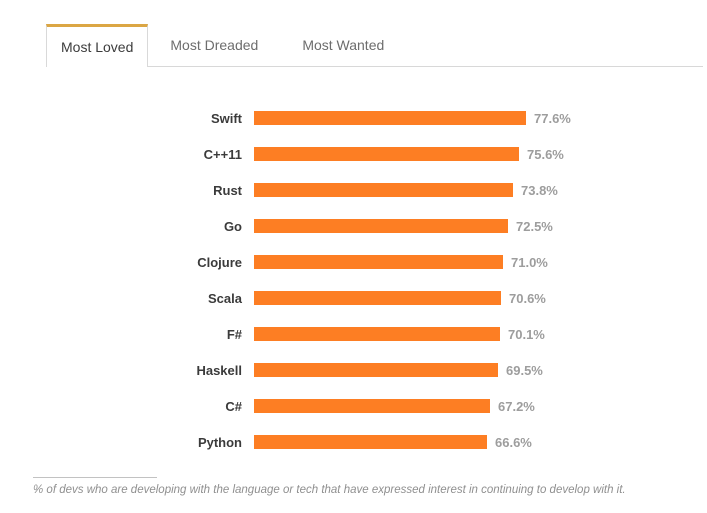  I want to click on bar-category-label: Haskell, so click(219, 370).